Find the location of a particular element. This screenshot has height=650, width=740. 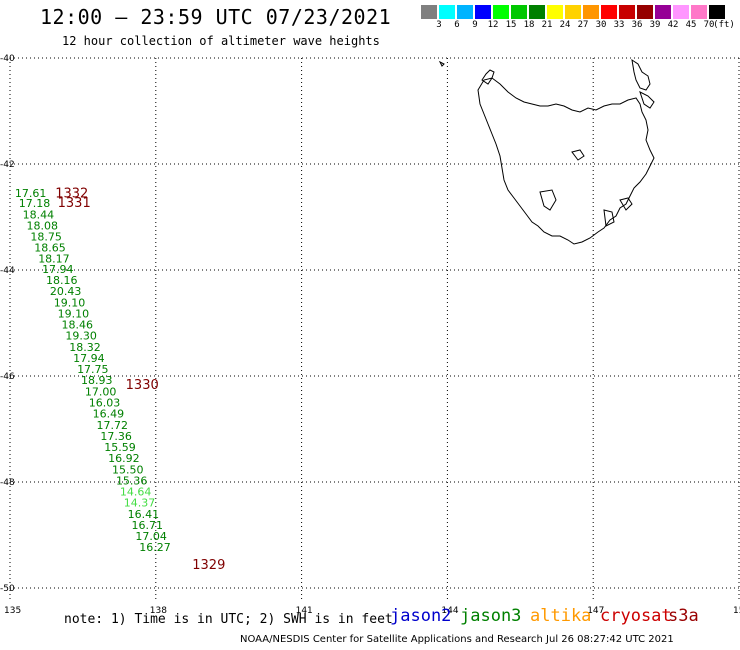

scale-label: 70 is located at coordinates (709, 25).